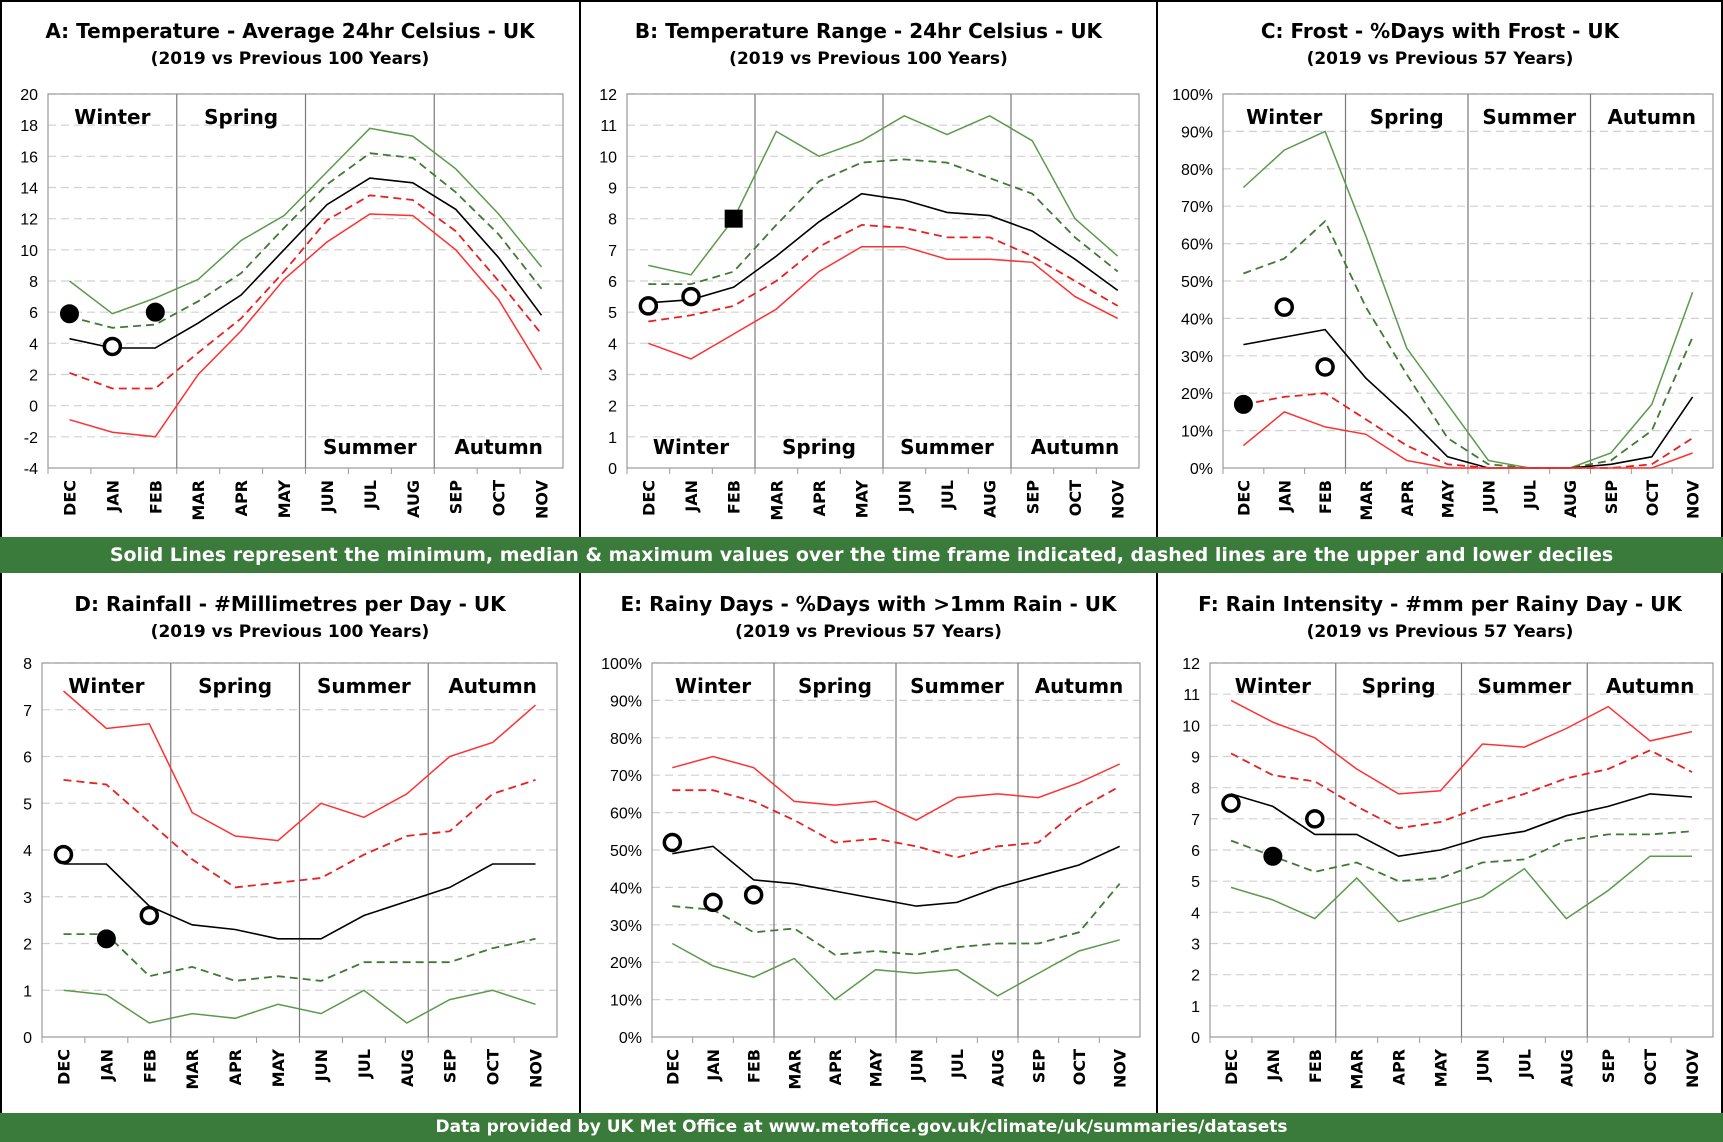 This screenshot has width=1723, height=1142. I want to click on x-tick-label: NOV, so click(1692, 1068).